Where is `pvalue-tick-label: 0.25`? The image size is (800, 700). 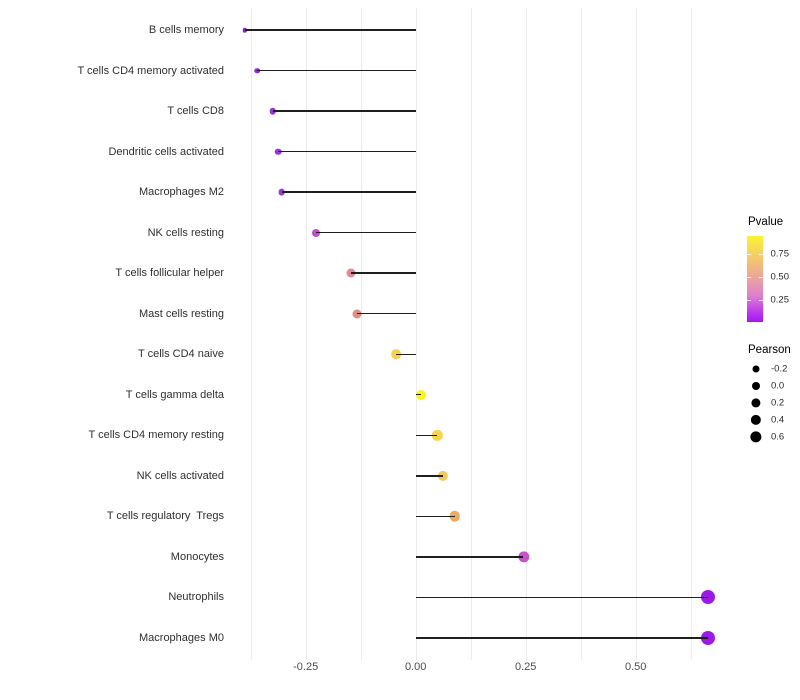 pvalue-tick-label: 0.25 is located at coordinates (780, 300).